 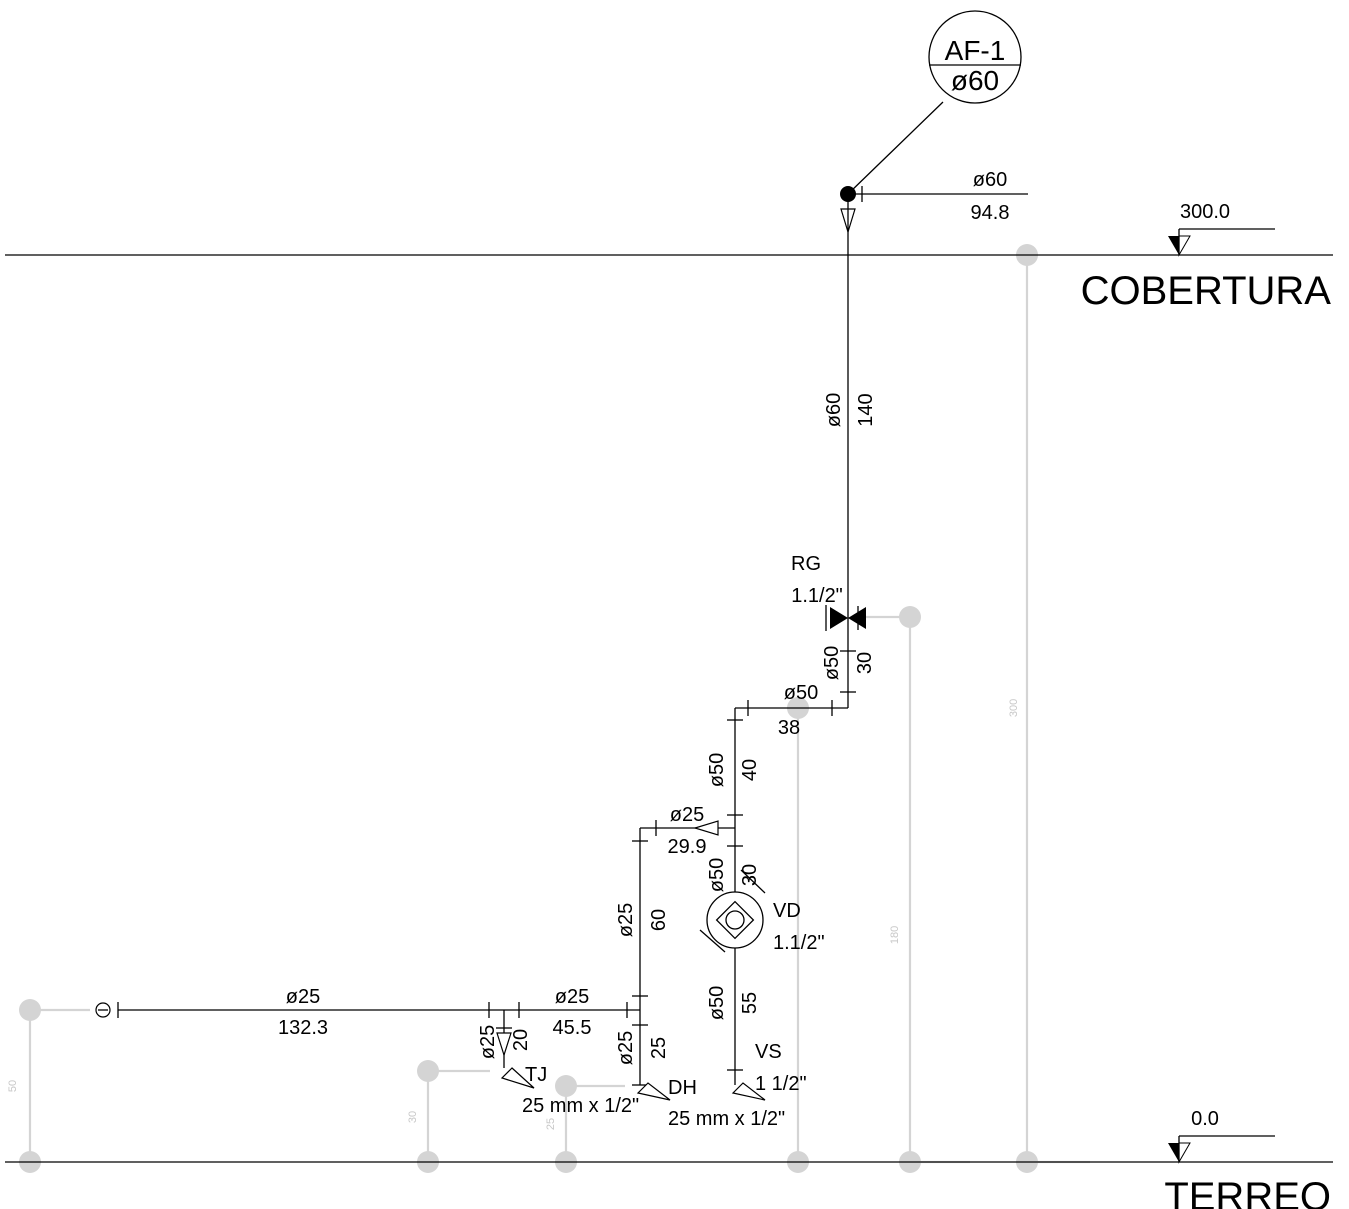 What do you see at coordinates (521, 1040) in the screenshot?
I see `segment-length: 20` at bounding box center [521, 1040].